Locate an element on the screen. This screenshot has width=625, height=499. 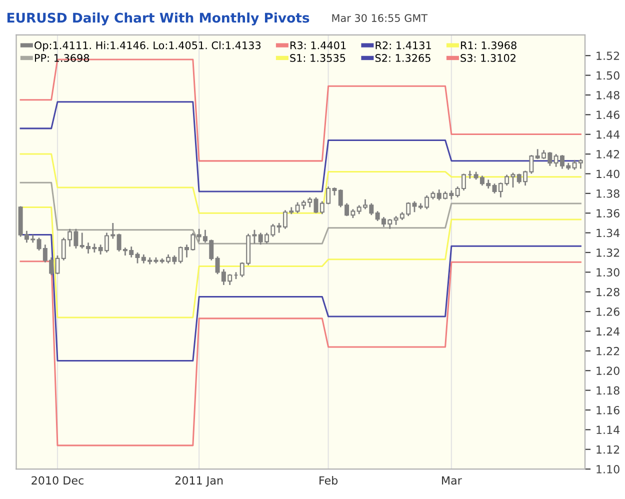
y-tick-label: 1.40 is located at coordinates (608, 174).